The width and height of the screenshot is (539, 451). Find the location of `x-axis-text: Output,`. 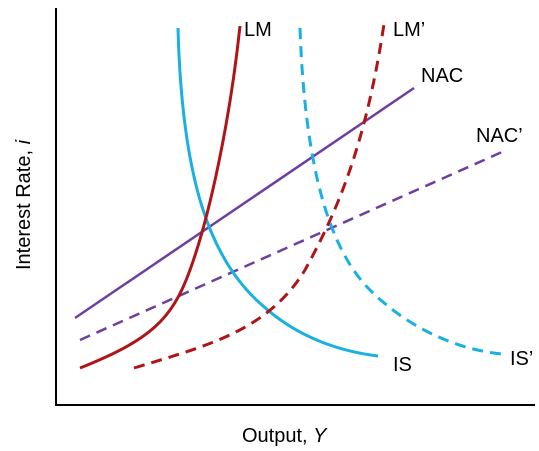

x-axis-text: Output, is located at coordinates (277, 436).